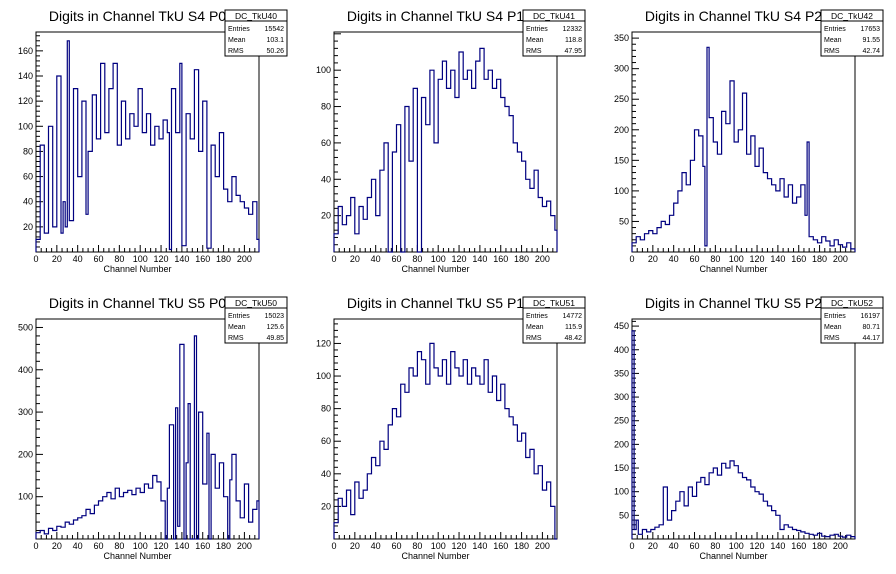  What do you see at coordinates (871, 40) in the screenshot?
I see `stats-value: 91.55` at bounding box center [871, 40].